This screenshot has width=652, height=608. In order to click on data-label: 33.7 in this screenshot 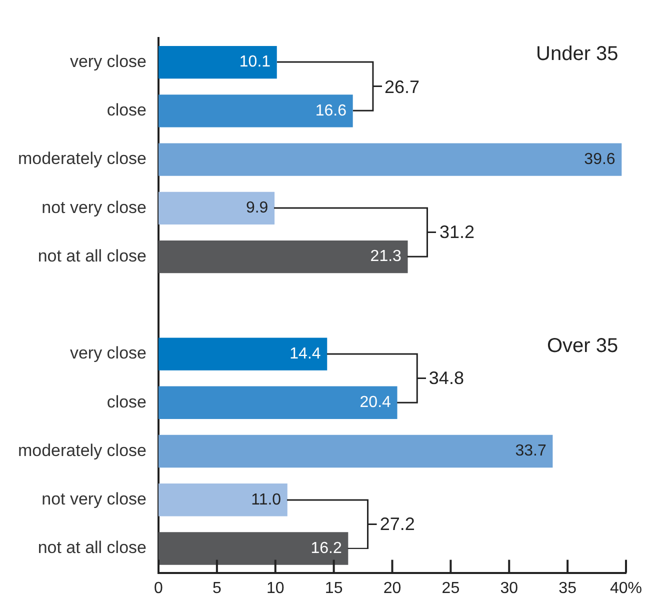, I will do `click(530, 451)`.